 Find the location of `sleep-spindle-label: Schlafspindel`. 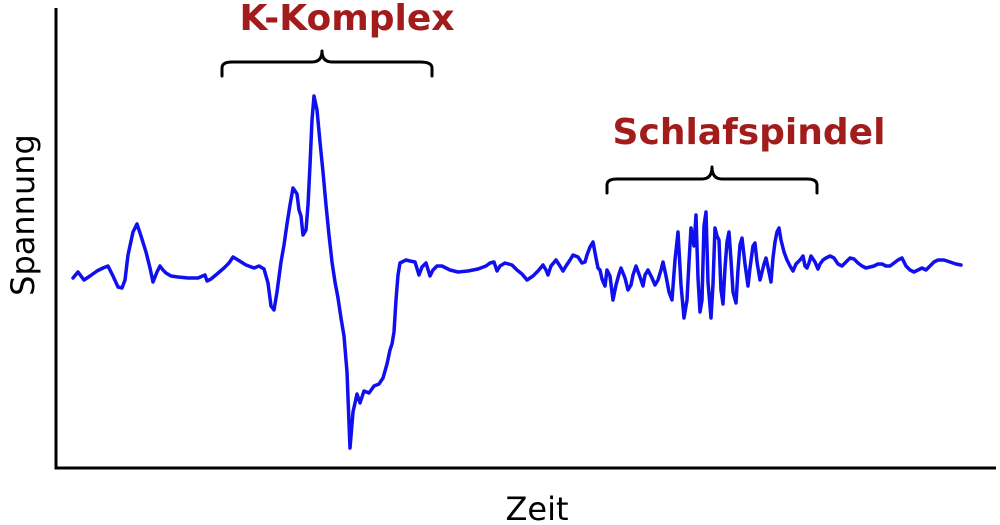

sleep-spindle-label: Schlafspindel is located at coordinates (749, 132).